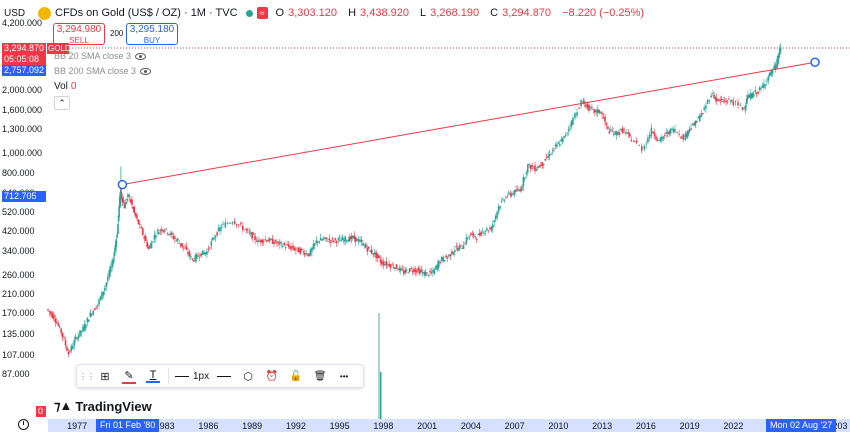 The width and height of the screenshot is (850, 432). Describe the element at coordinates (152, 40) in the screenshot. I see `buy-label: BUY` at that location.